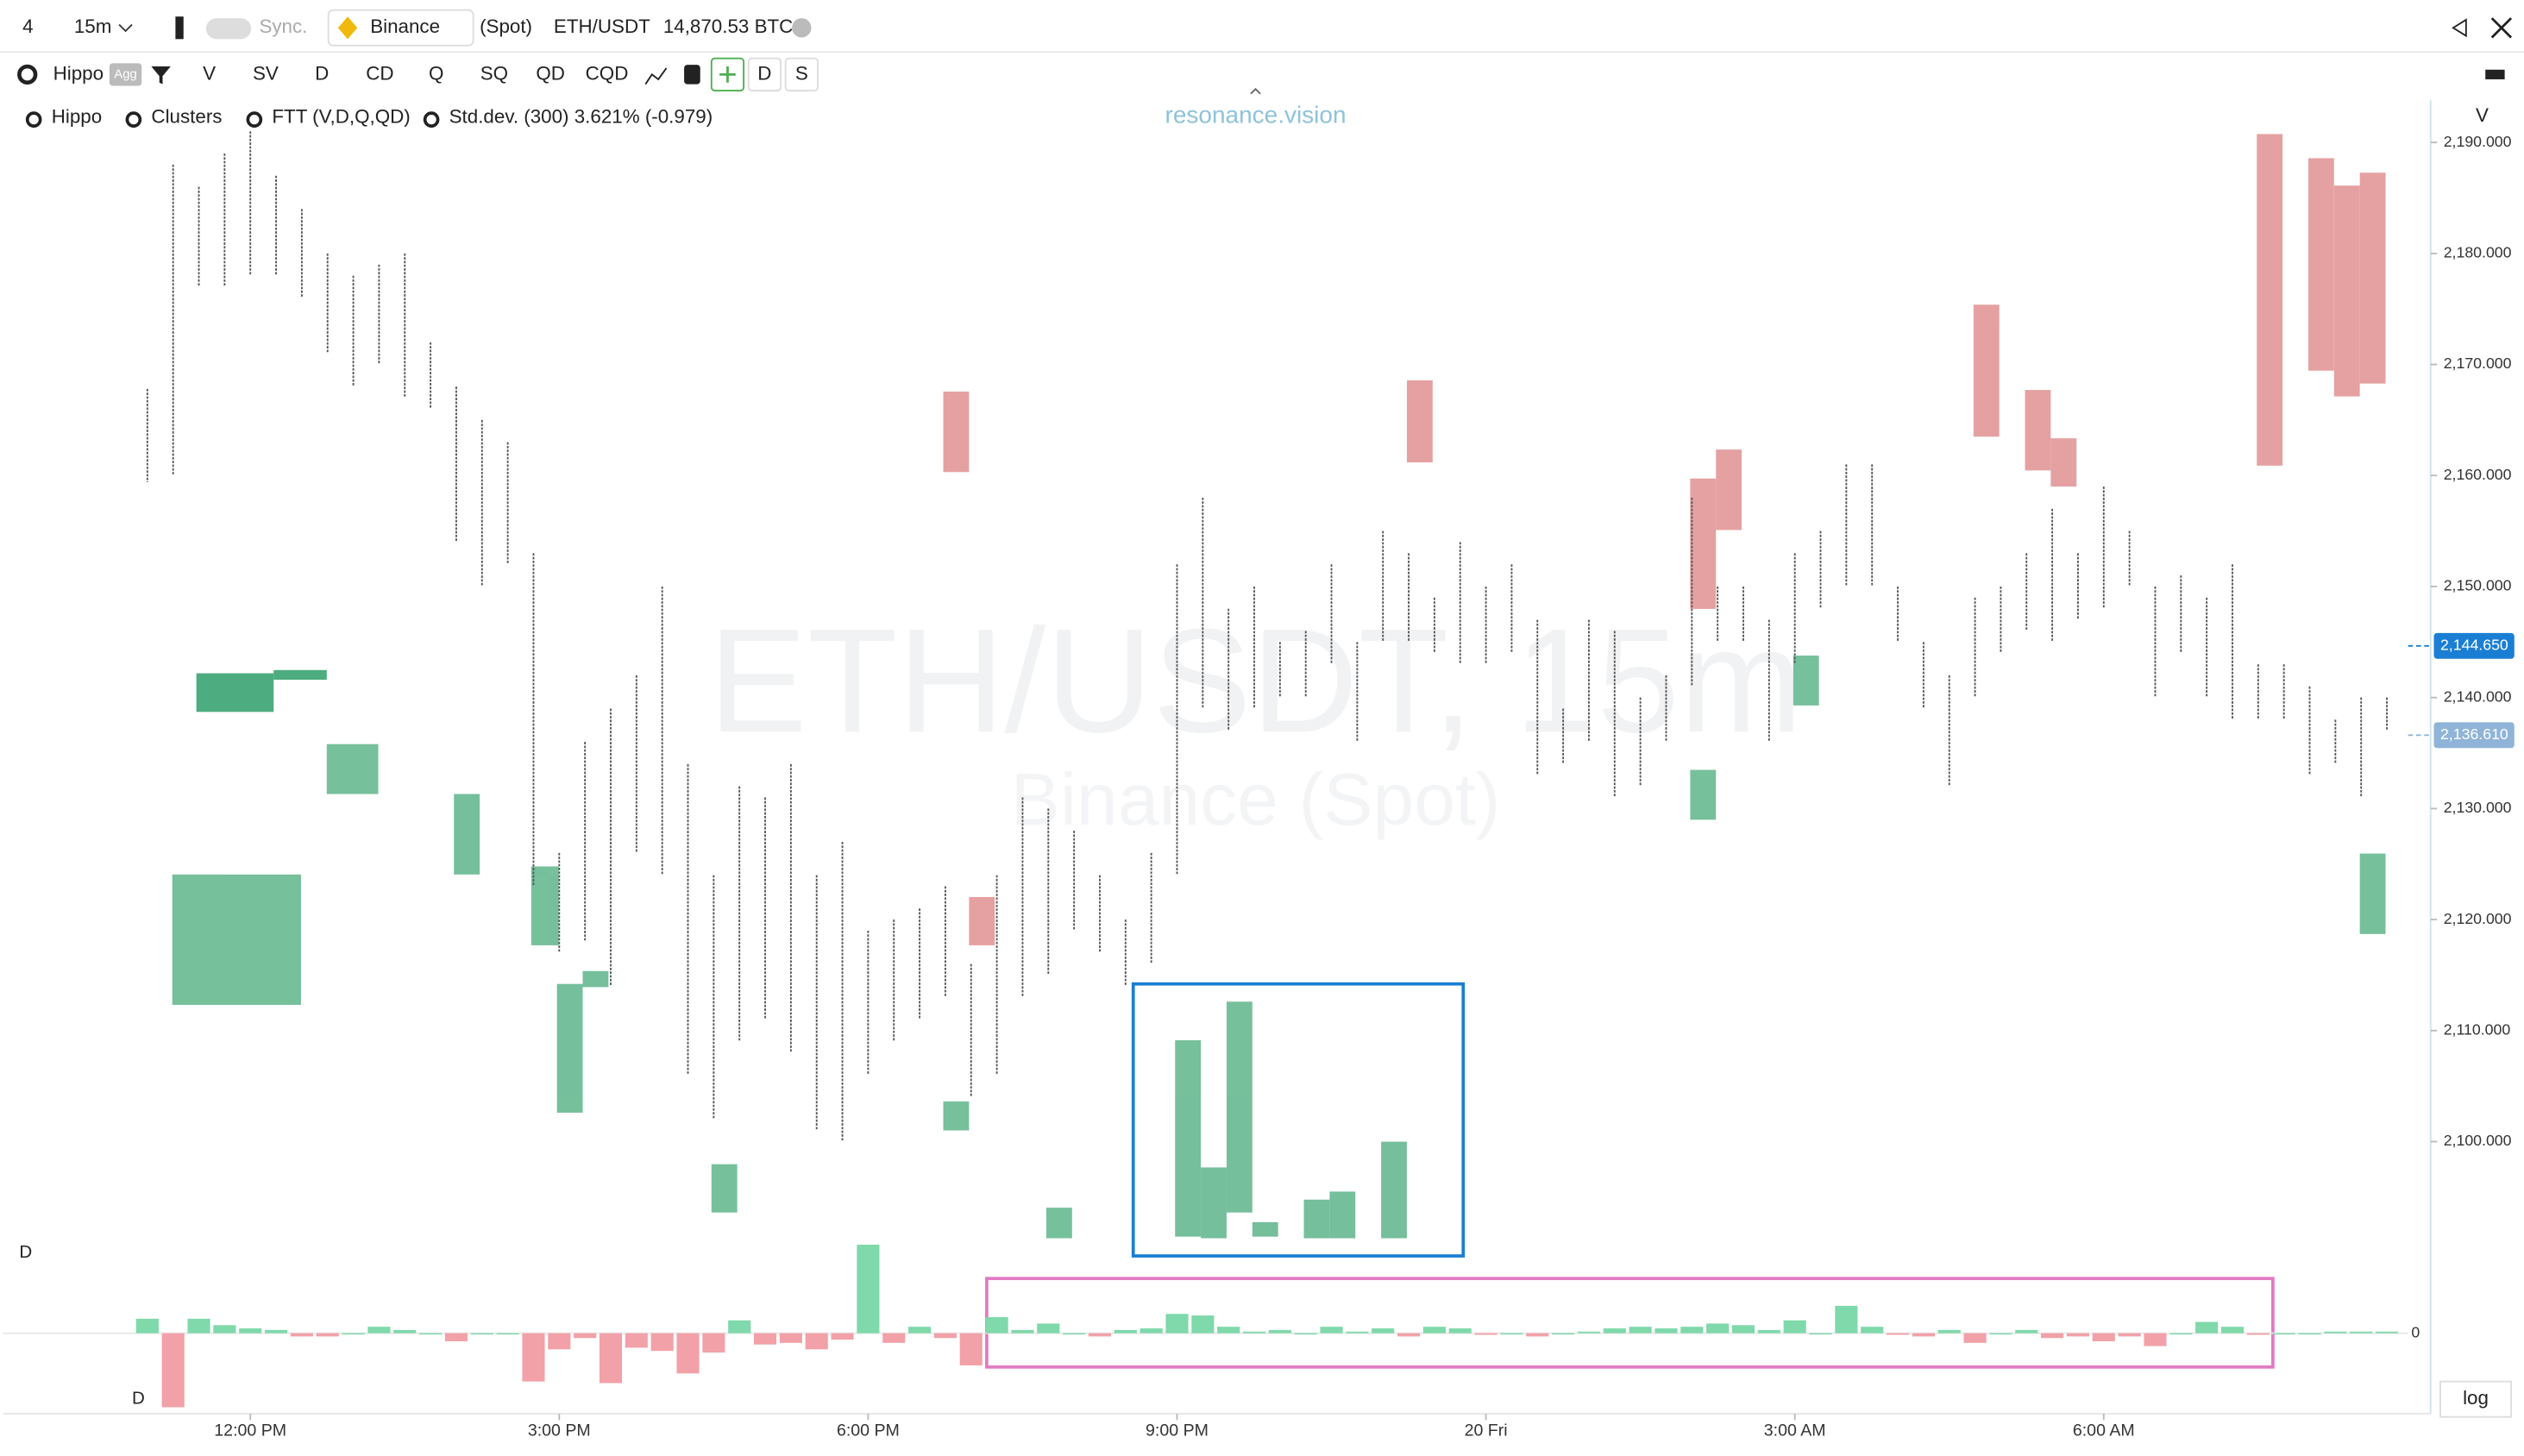 Image resolution: width=2524 pixels, height=1456 pixels. What do you see at coordinates (250, 1431) in the screenshot?
I see `x-tick-label: 12:00 PM` at bounding box center [250, 1431].